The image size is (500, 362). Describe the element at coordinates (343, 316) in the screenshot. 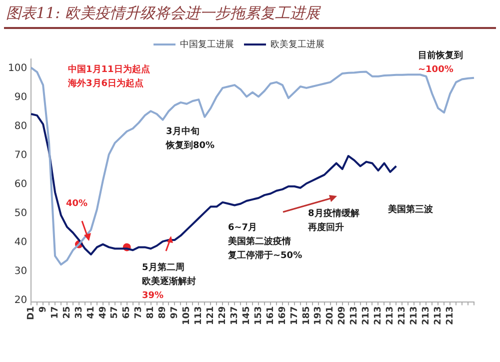

I see `x-tick-label: 209` at that location.